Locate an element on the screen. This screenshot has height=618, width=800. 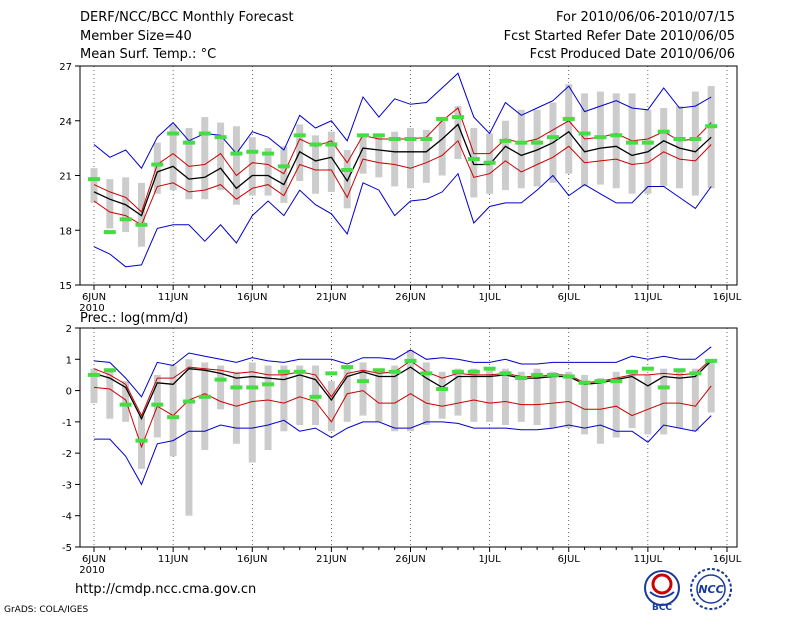
x-tick-label: 11JUL is located at coordinates (648, 297).